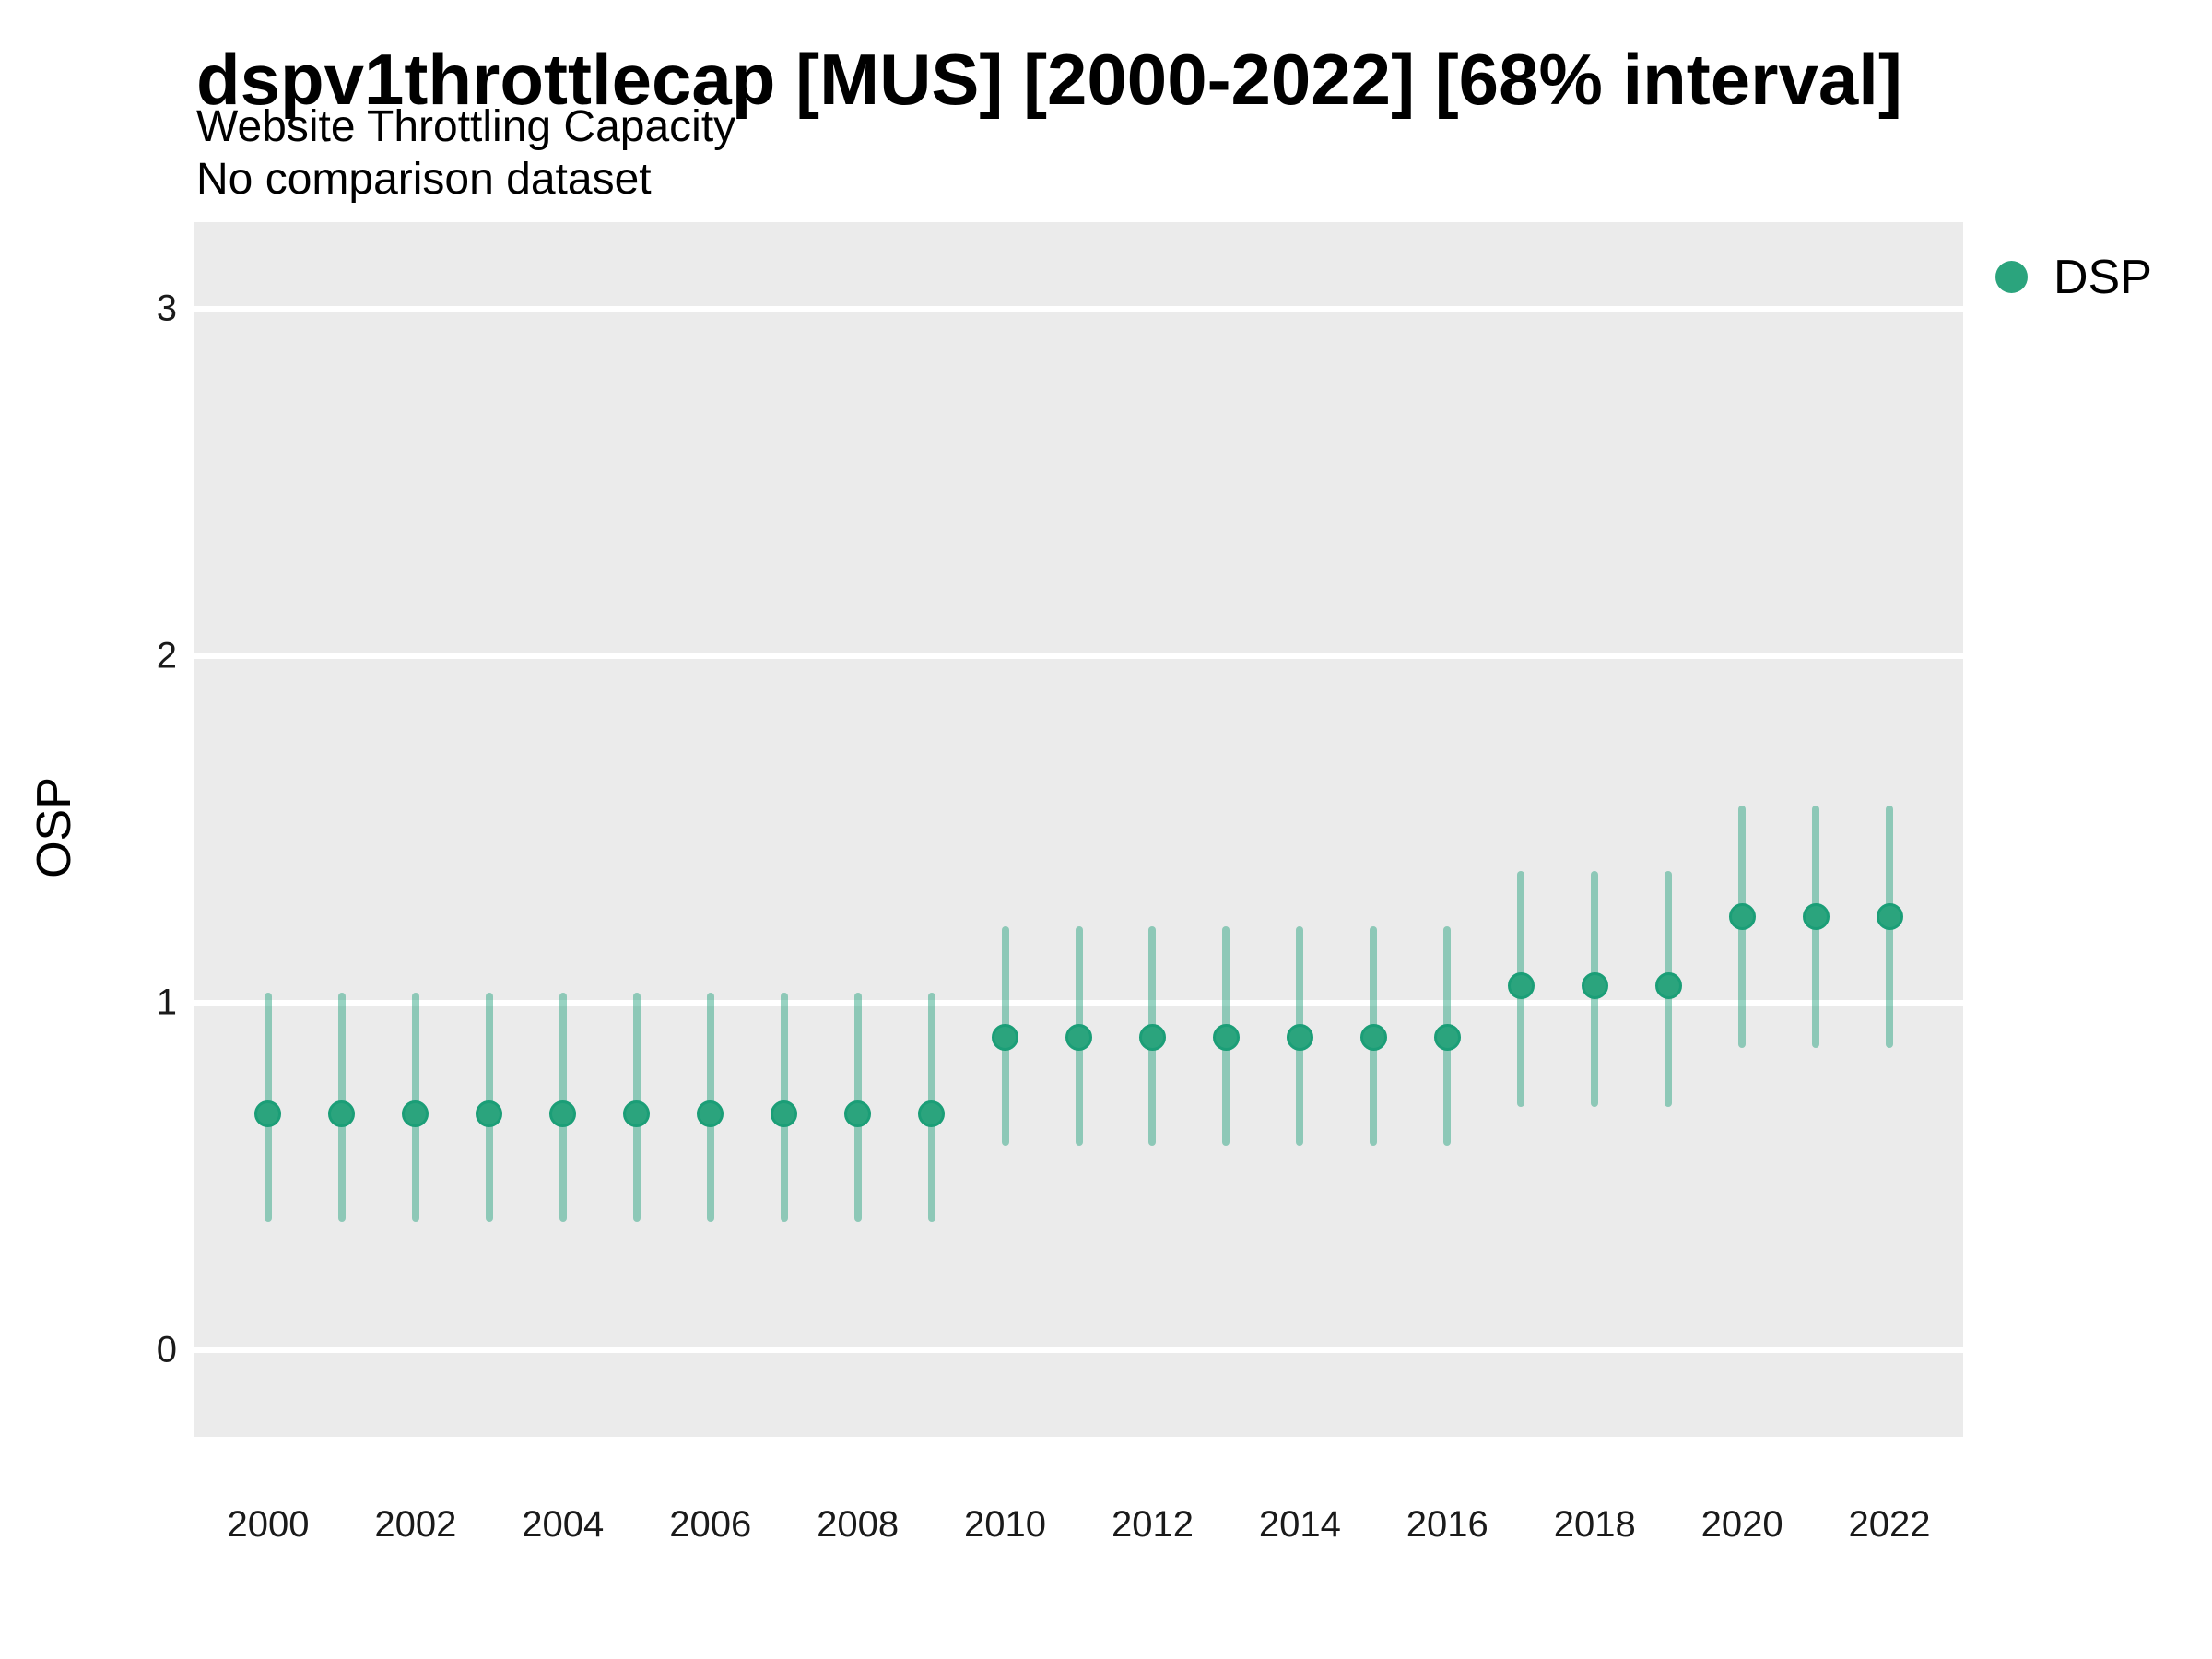  Describe the element at coordinates (710, 1524) in the screenshot. I see `x-axis-tick-label-2006: 2006` at that location.